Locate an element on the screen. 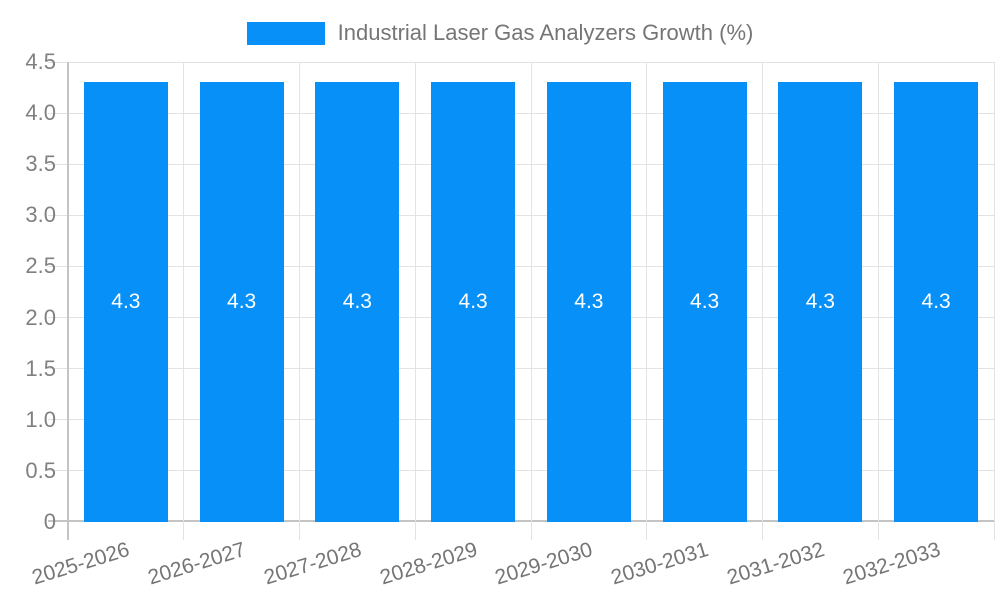  y-tick-label: 4.5 is located at coordinates (40, 61).